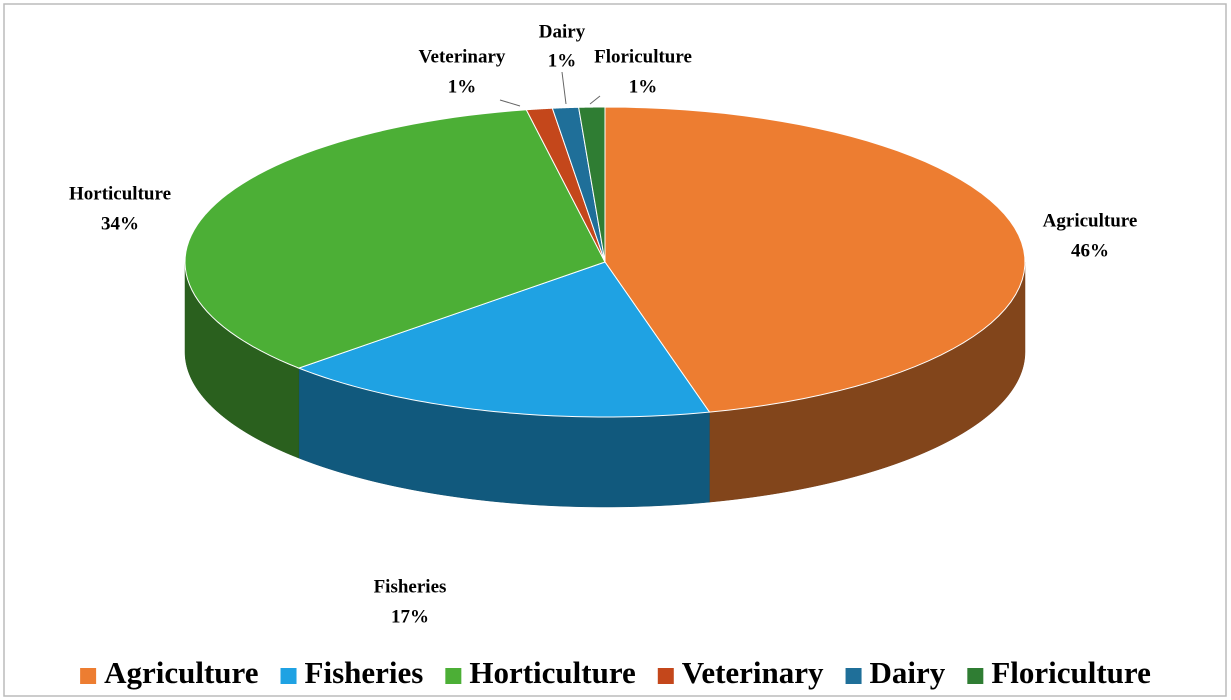 The width and height of the screenshot is (1231, 700). Describe the element at coordinates (1090, 250) in the screenshot. I see `data-label-value: 46%` at that location.